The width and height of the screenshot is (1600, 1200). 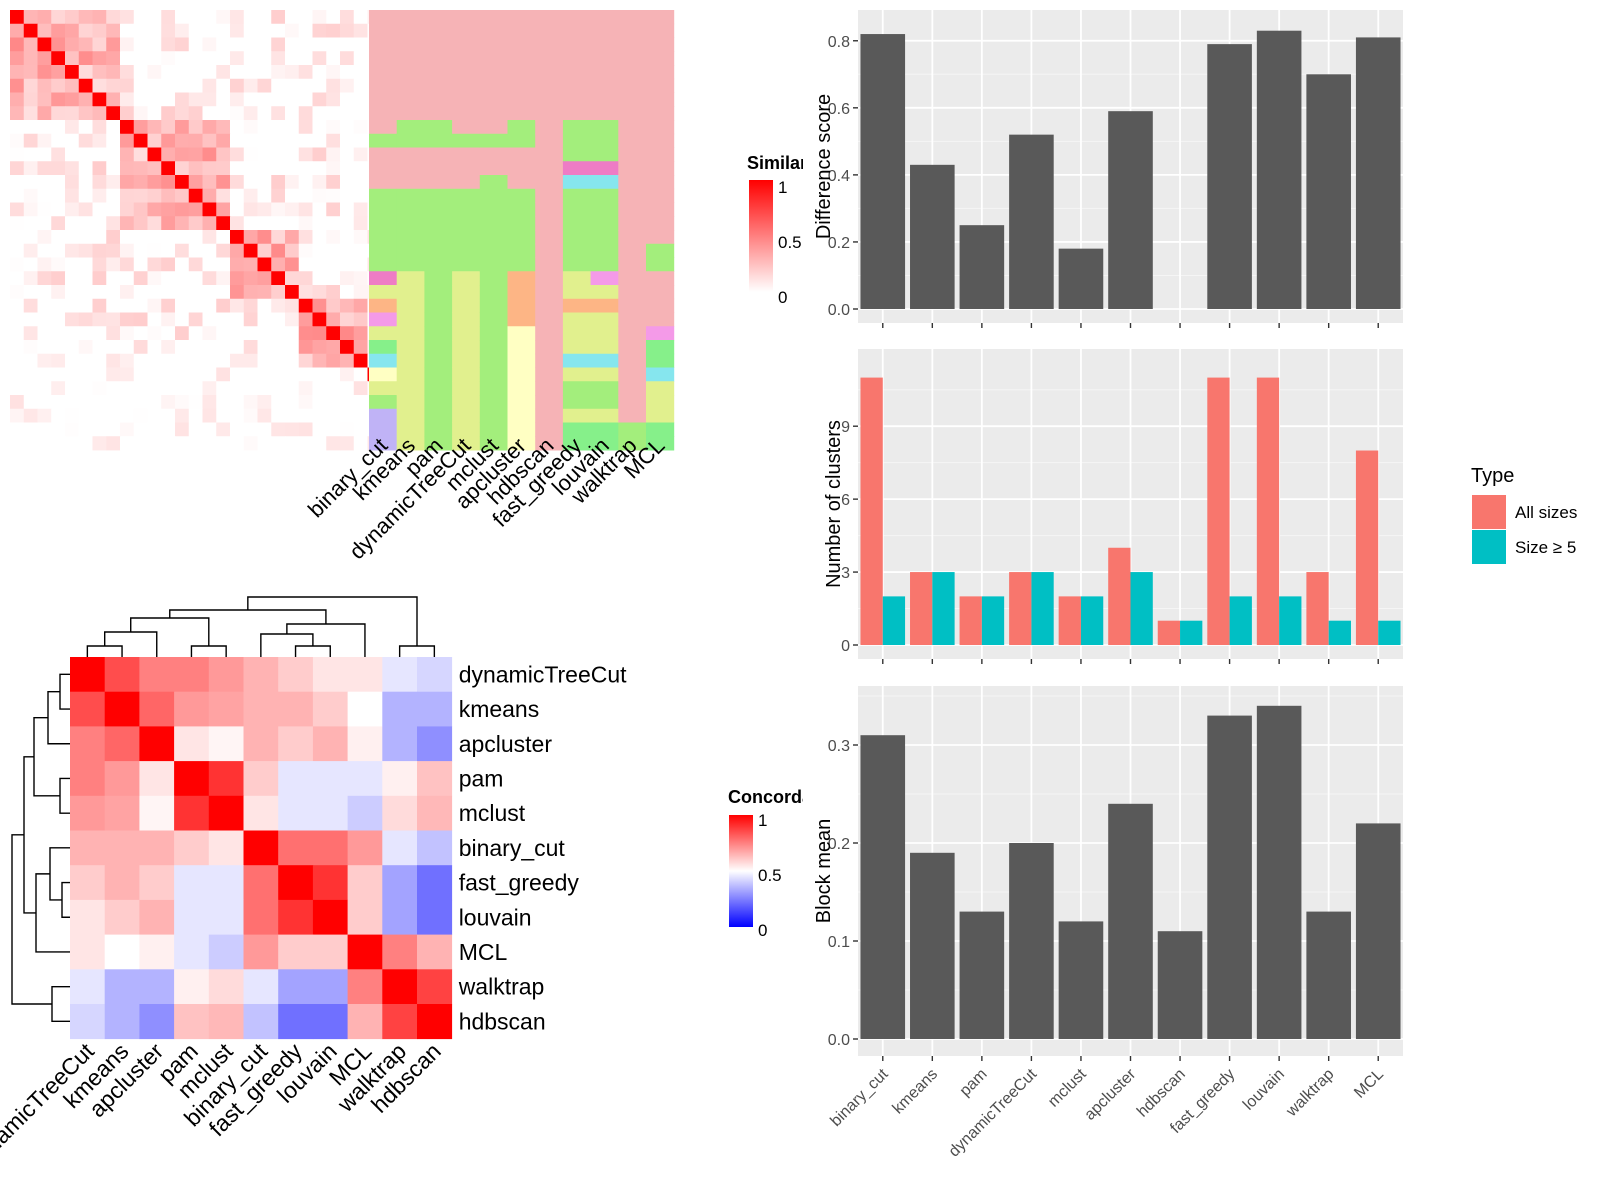 I want to click on concordance-row-label: pam, so click(x=481, y=778).